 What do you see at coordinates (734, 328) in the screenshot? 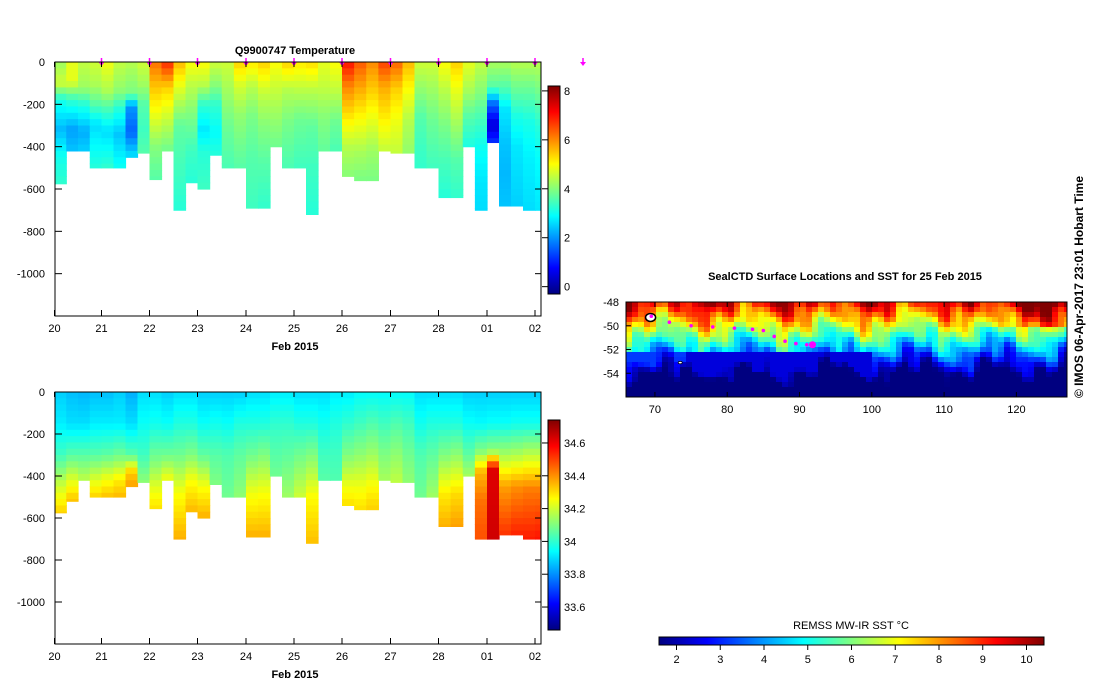
I see `track-point` at bounding box center [734, 328].